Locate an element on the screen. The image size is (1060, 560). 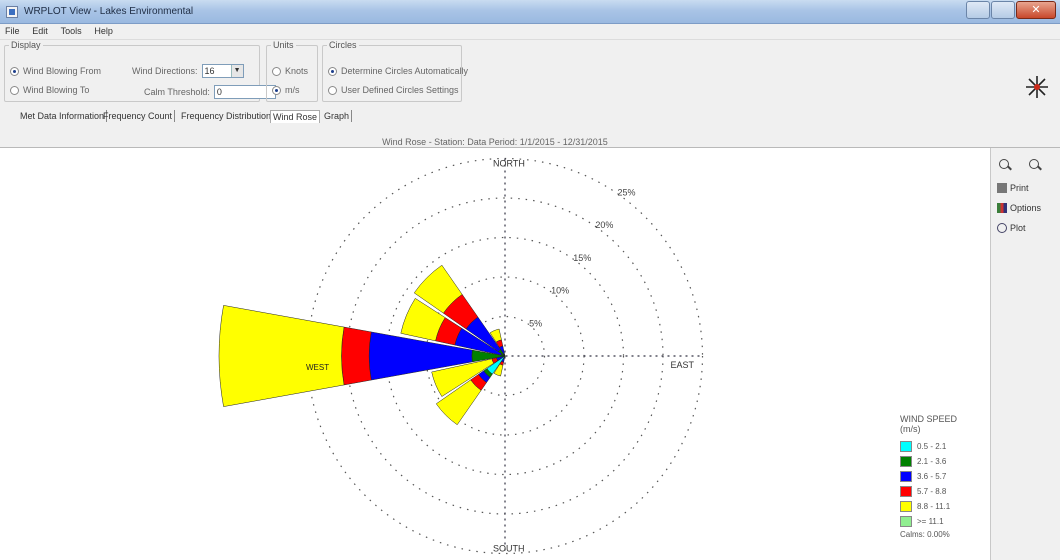
tab-graph: Graph is located at coordinates (337, 116).